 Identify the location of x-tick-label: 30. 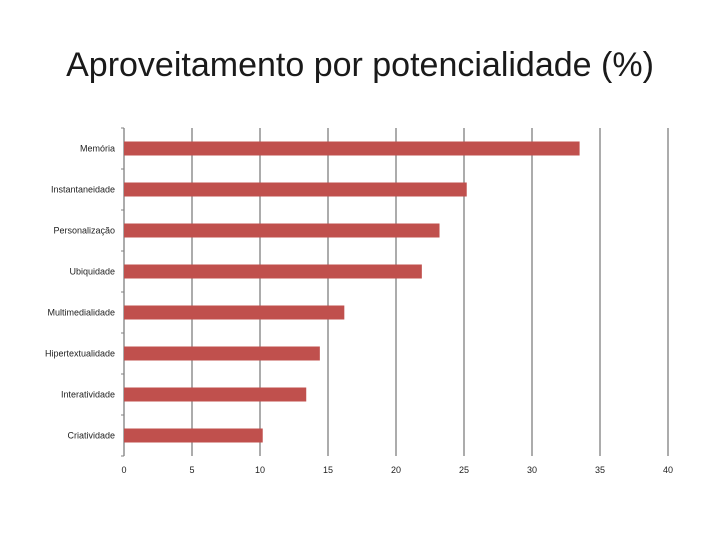
(532, 470).